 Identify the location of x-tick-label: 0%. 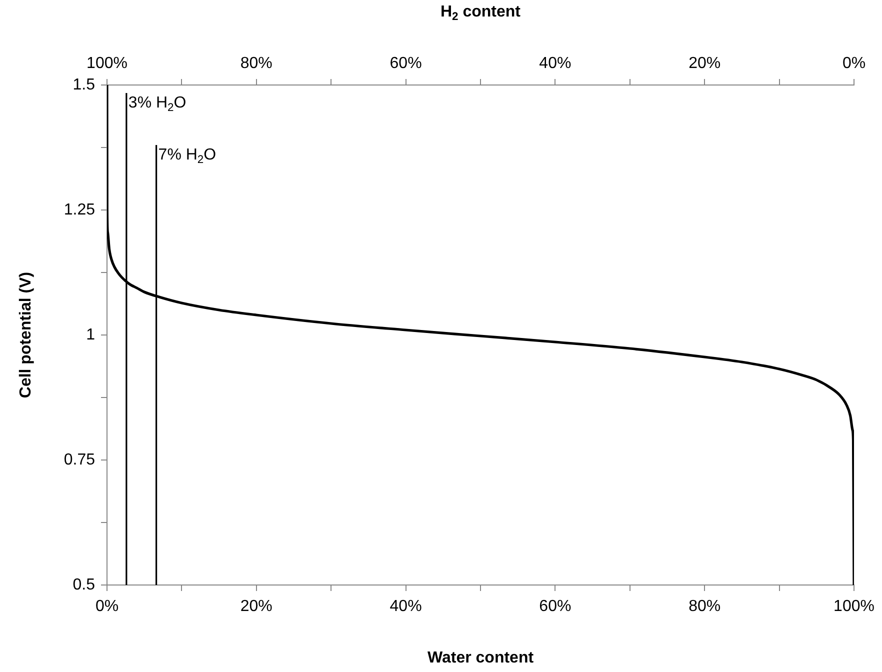
(107, 607).